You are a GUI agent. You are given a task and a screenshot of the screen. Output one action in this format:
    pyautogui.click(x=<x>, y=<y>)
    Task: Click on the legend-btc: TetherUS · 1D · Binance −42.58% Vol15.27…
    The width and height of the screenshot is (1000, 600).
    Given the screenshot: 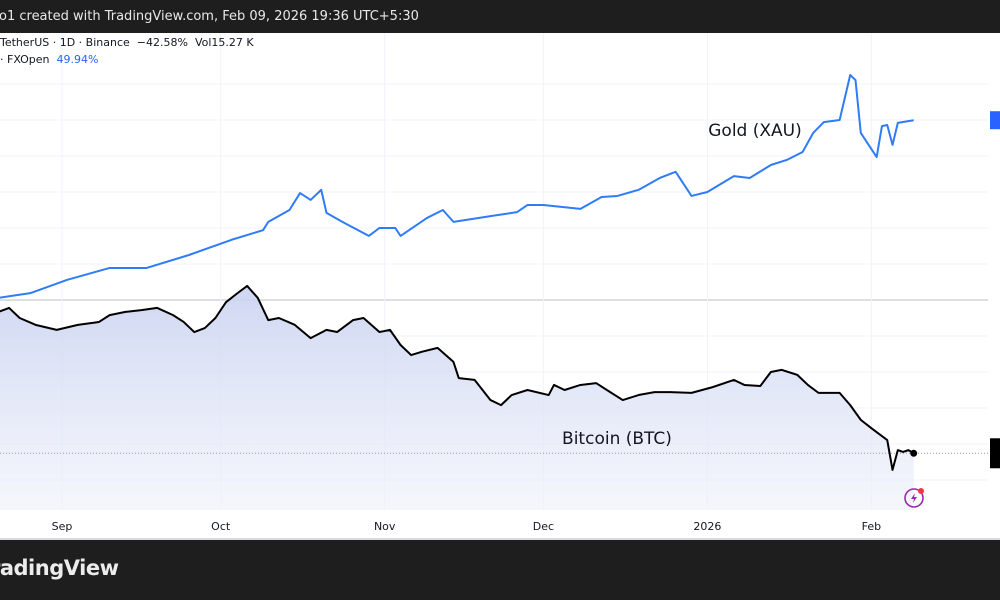 What is the action you would take?
    pyautogui.click(x=127, y=42)
    